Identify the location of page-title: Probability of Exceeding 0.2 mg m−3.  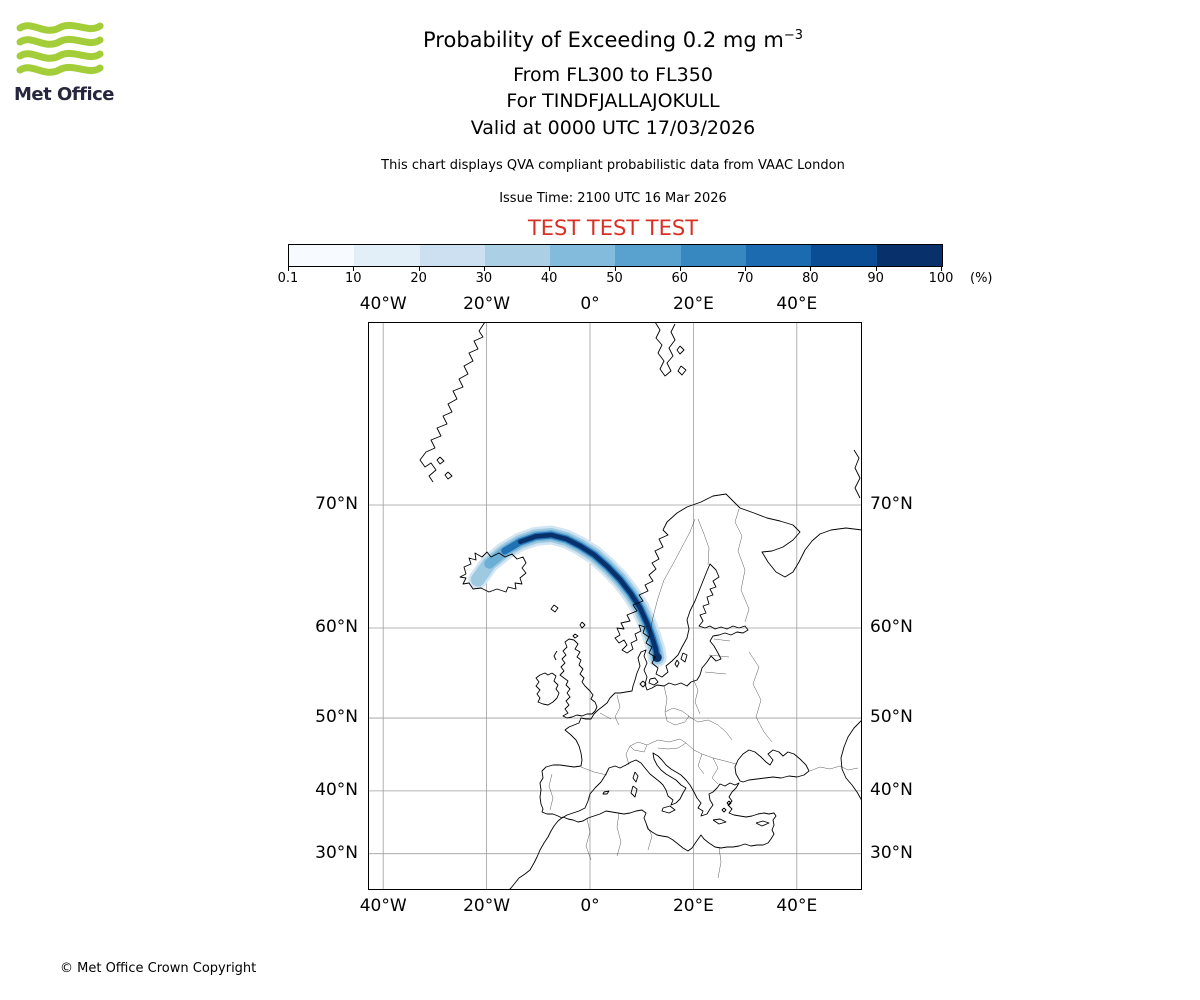
(613, 40).